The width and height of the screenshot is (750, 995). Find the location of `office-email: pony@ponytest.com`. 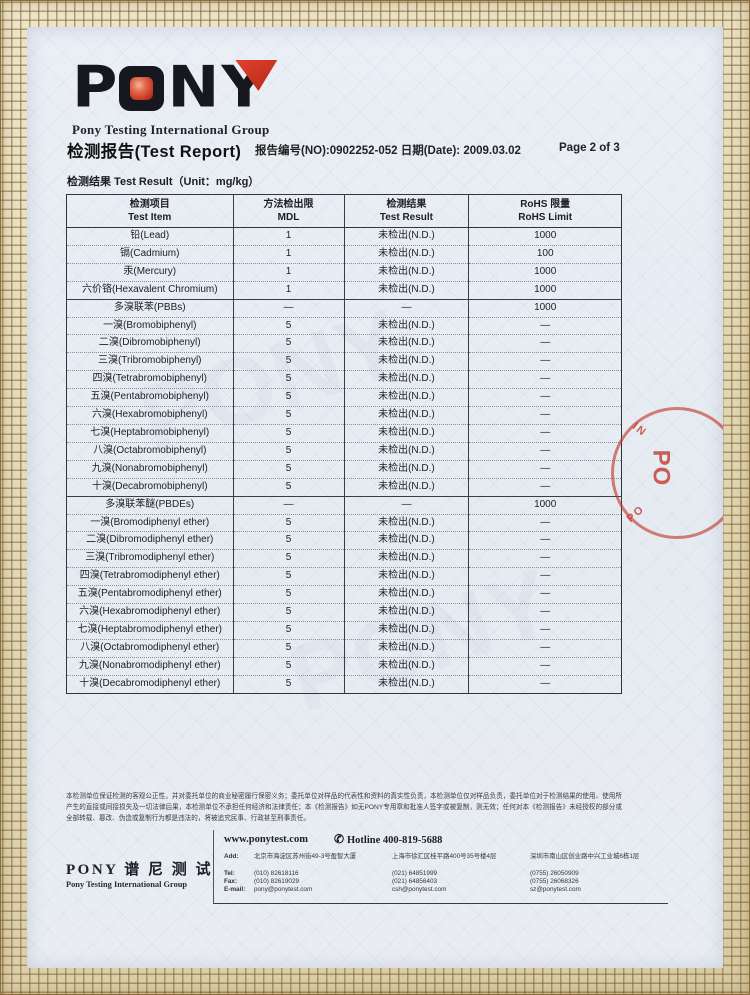

office-email: pony@ponytest.com is located at coordinates (283, 890).